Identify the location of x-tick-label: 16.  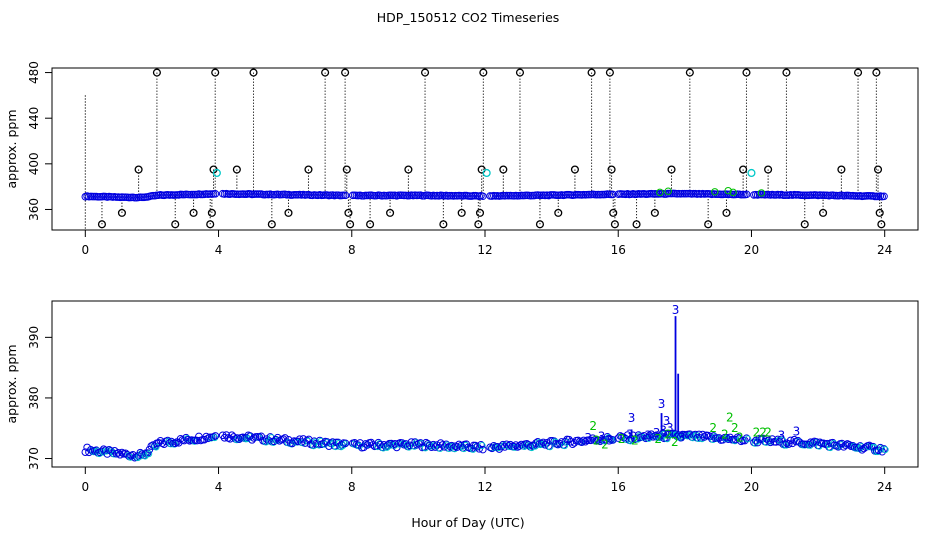
(618, 250).